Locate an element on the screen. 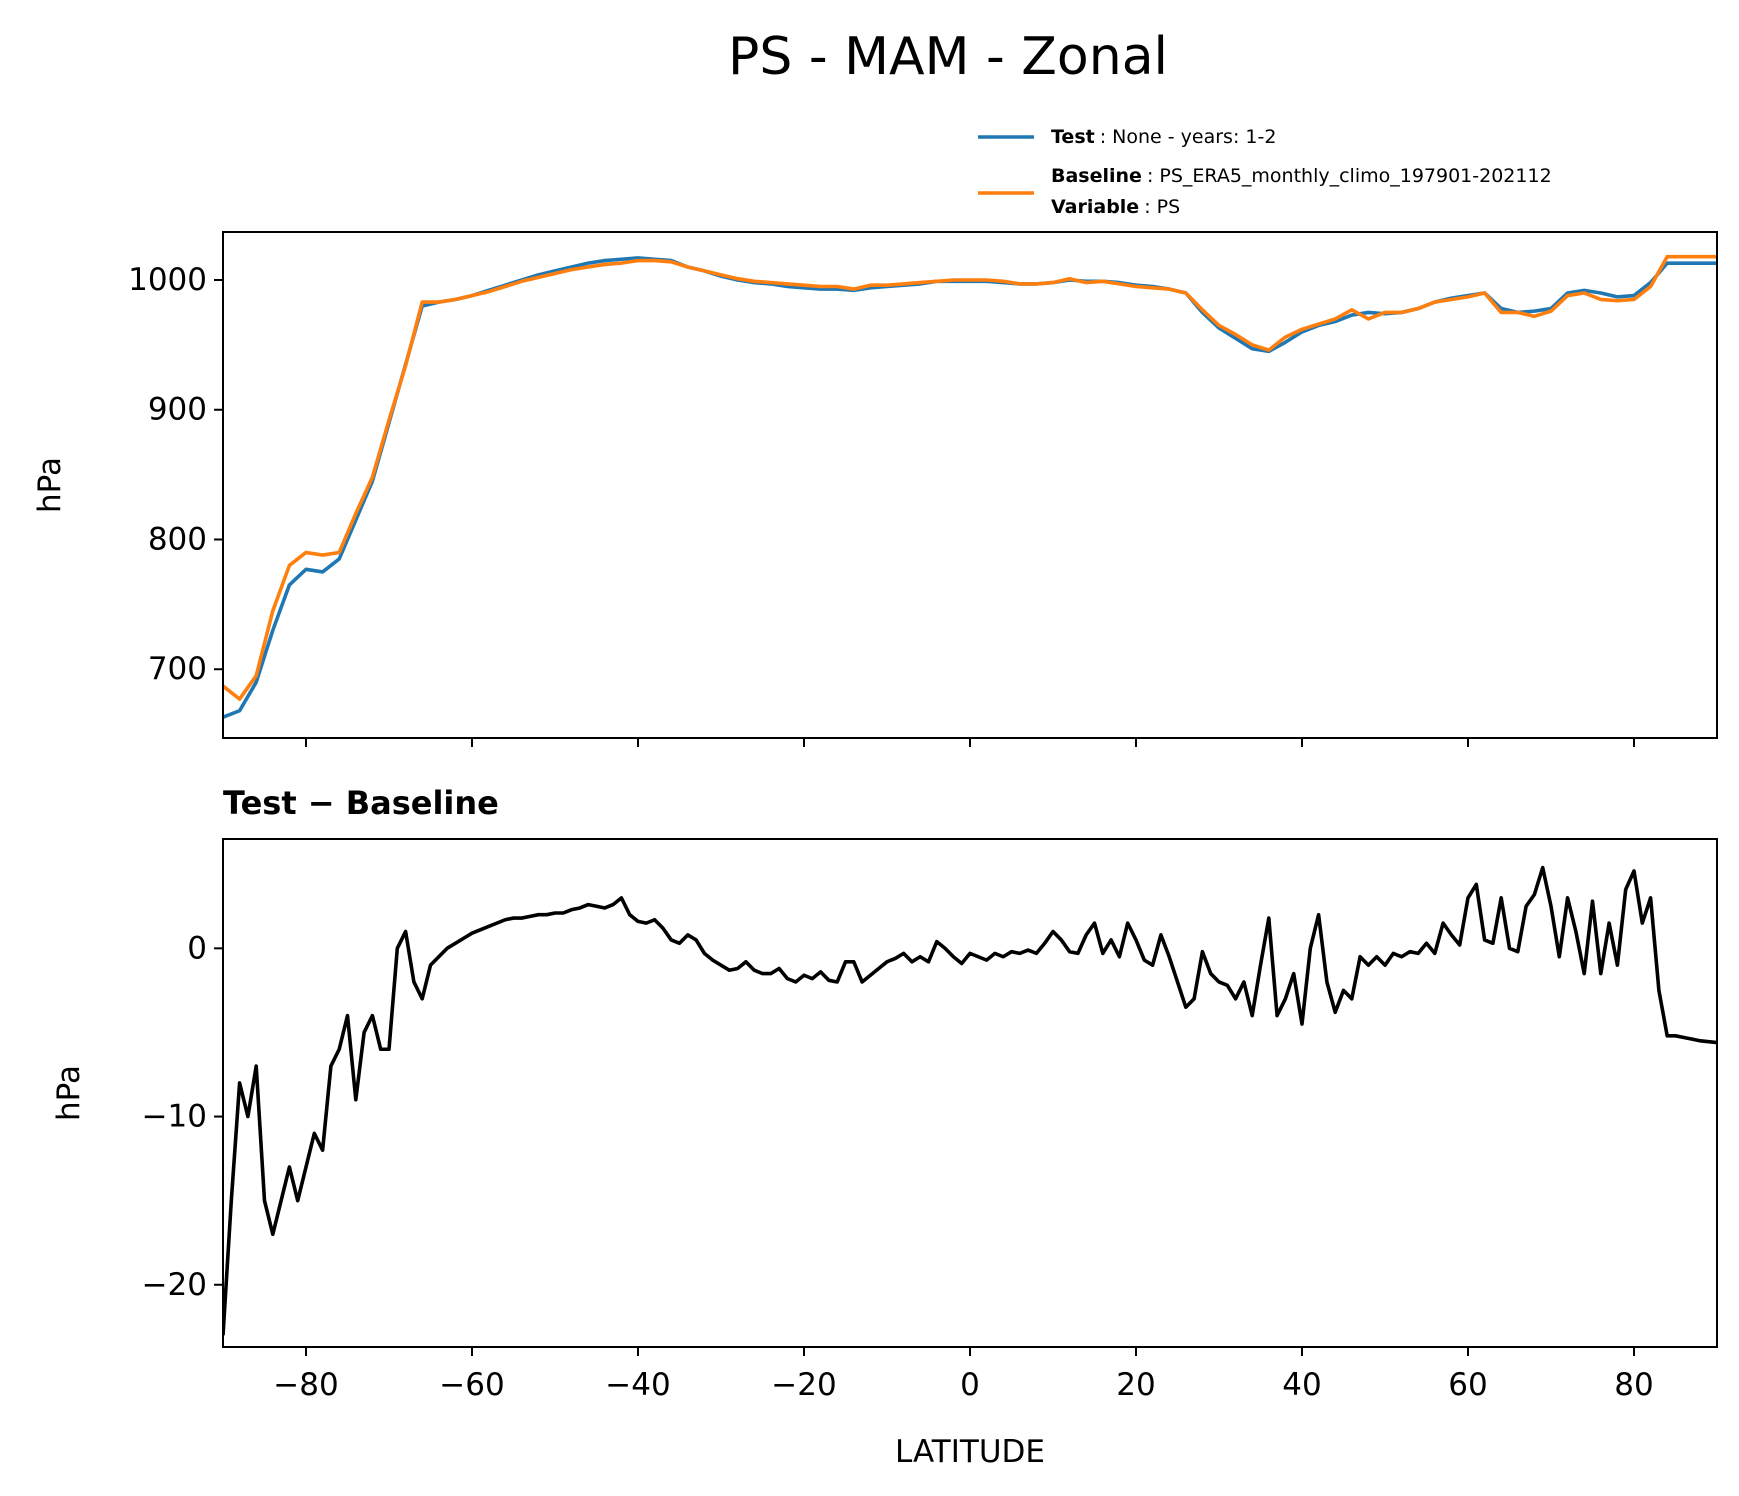 Image resolution: width=1739 pixels, height=1496 pixels. y-tick-label: −10 is located at coordinates (174, 1117).